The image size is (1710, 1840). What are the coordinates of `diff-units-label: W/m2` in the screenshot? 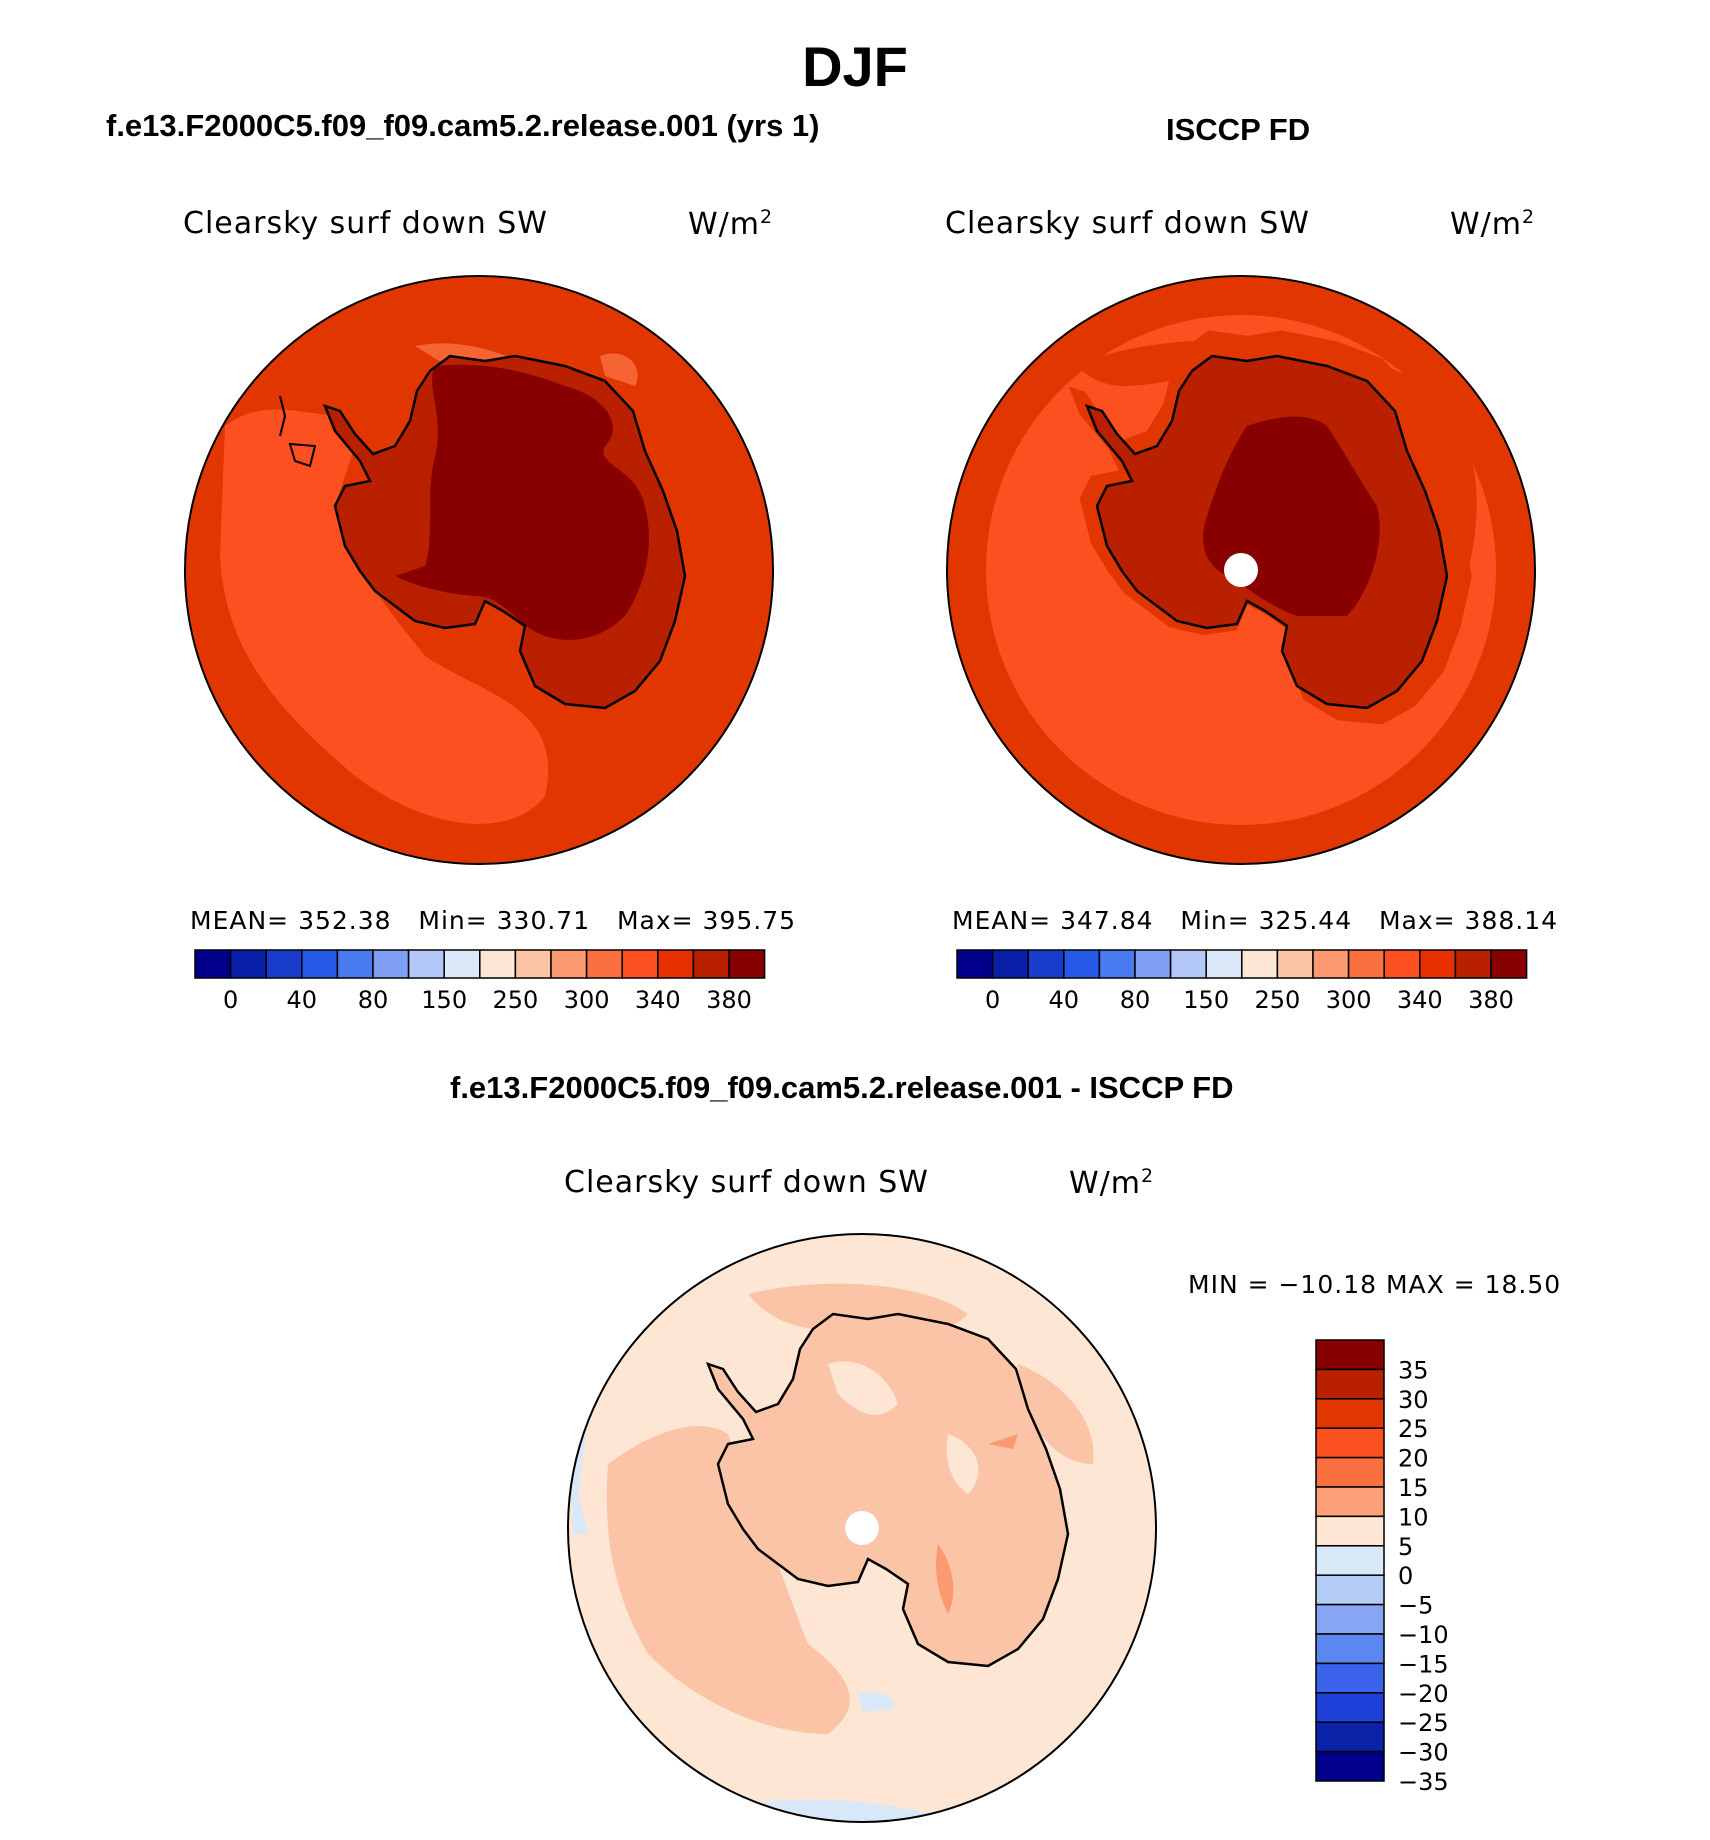 It's located at (1112, 1183).